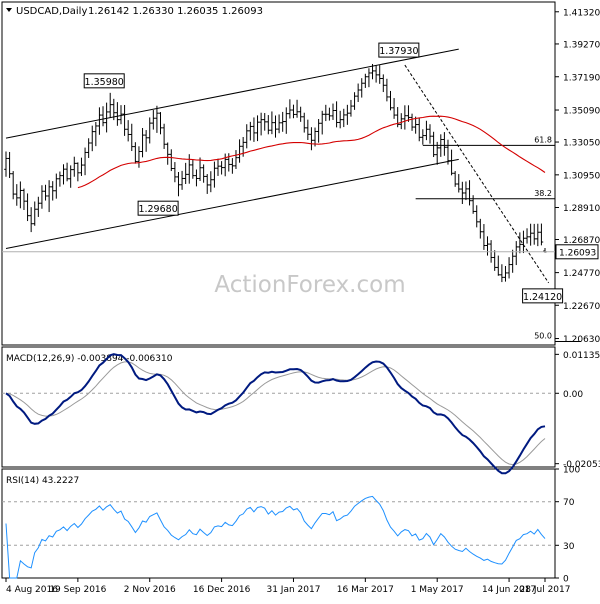  I want to click on price-tick-label: 1.41320, so click(581, 13).